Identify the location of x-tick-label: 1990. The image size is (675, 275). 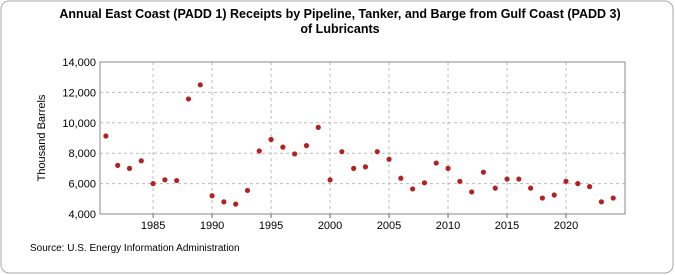
(212, 226).